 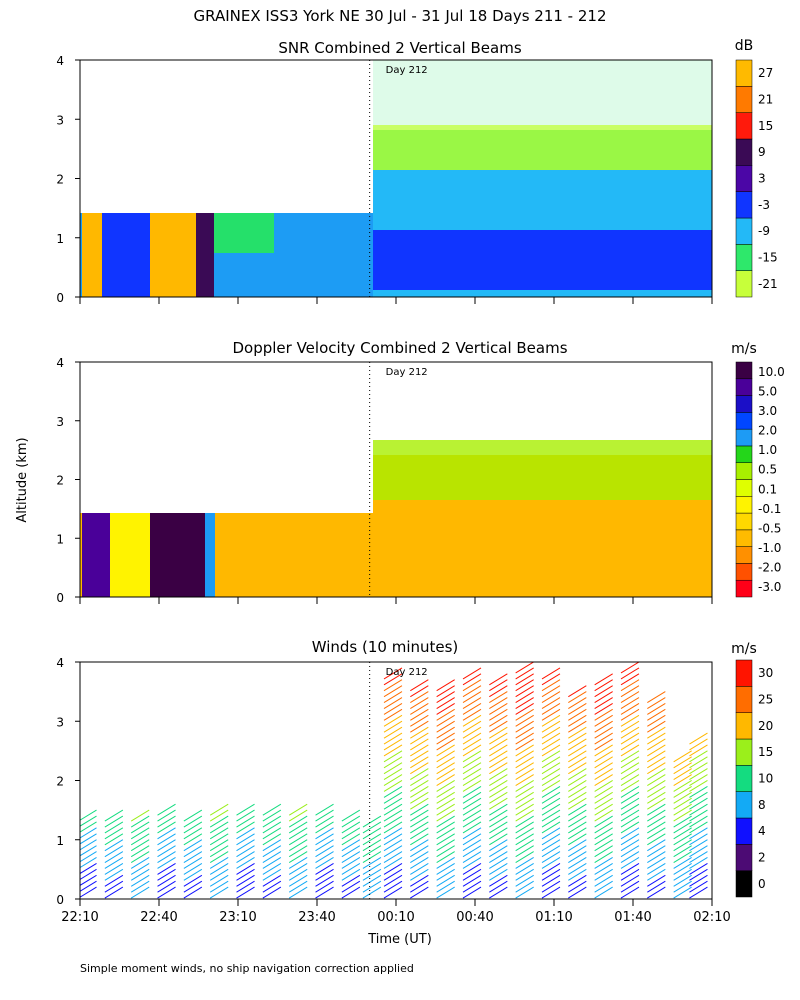 I want to click on snr-colorbar-label: -9, so click(x=764, y=231).